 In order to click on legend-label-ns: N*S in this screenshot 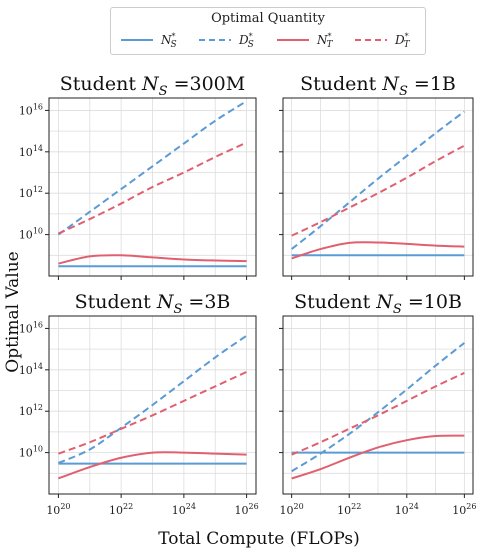, I will do `click(169, 41)`.